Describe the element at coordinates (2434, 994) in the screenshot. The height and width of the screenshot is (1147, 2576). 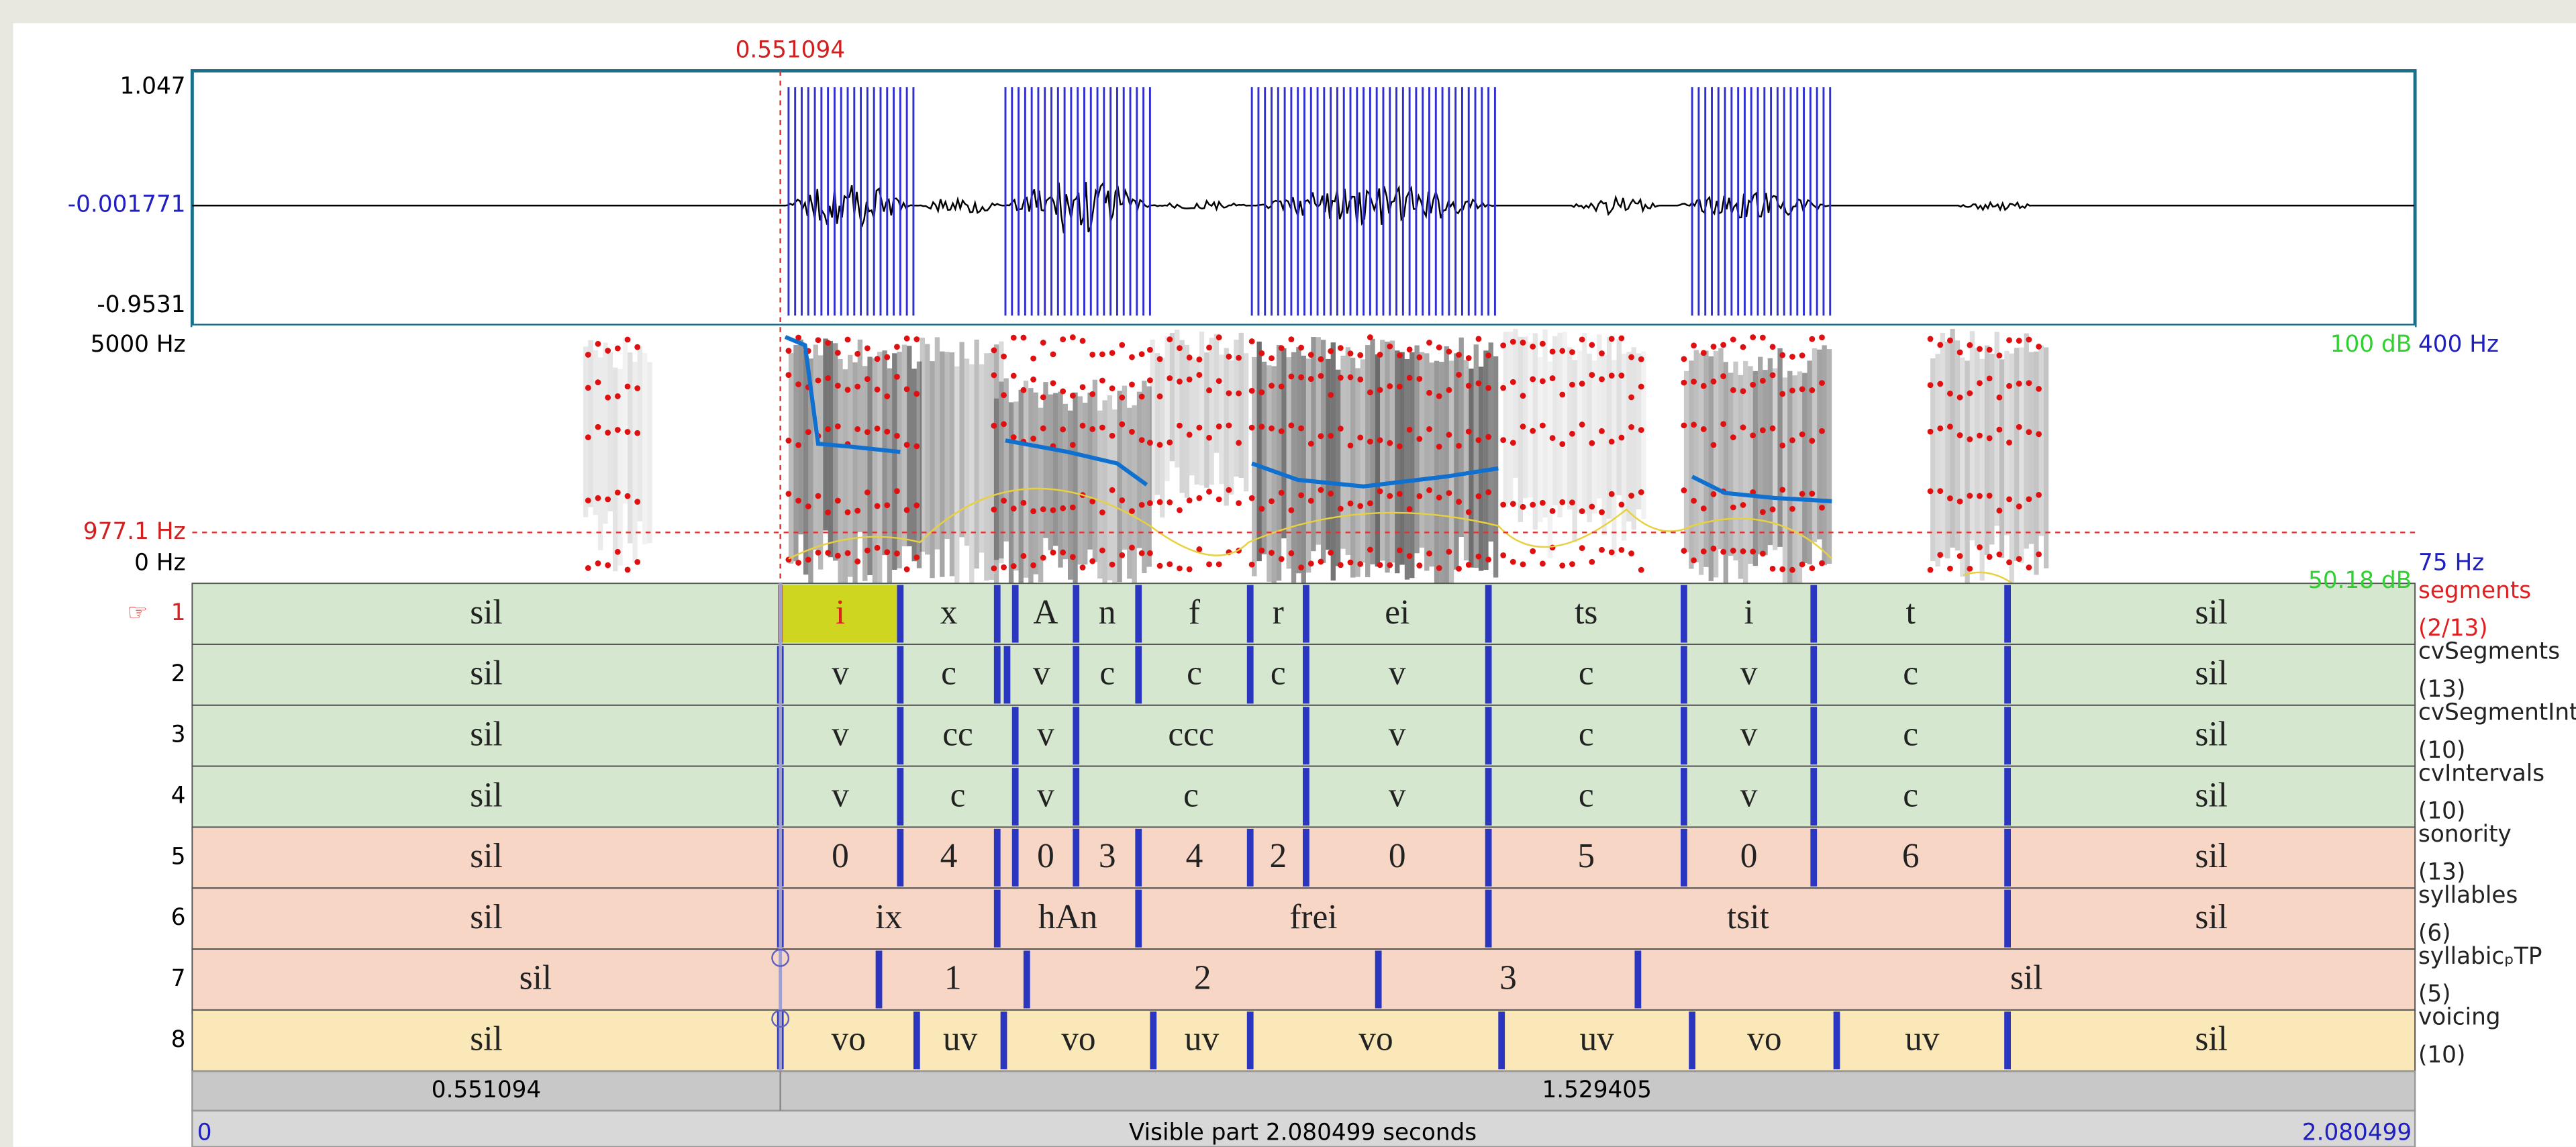
I see `tier-count: (5)` at that location.